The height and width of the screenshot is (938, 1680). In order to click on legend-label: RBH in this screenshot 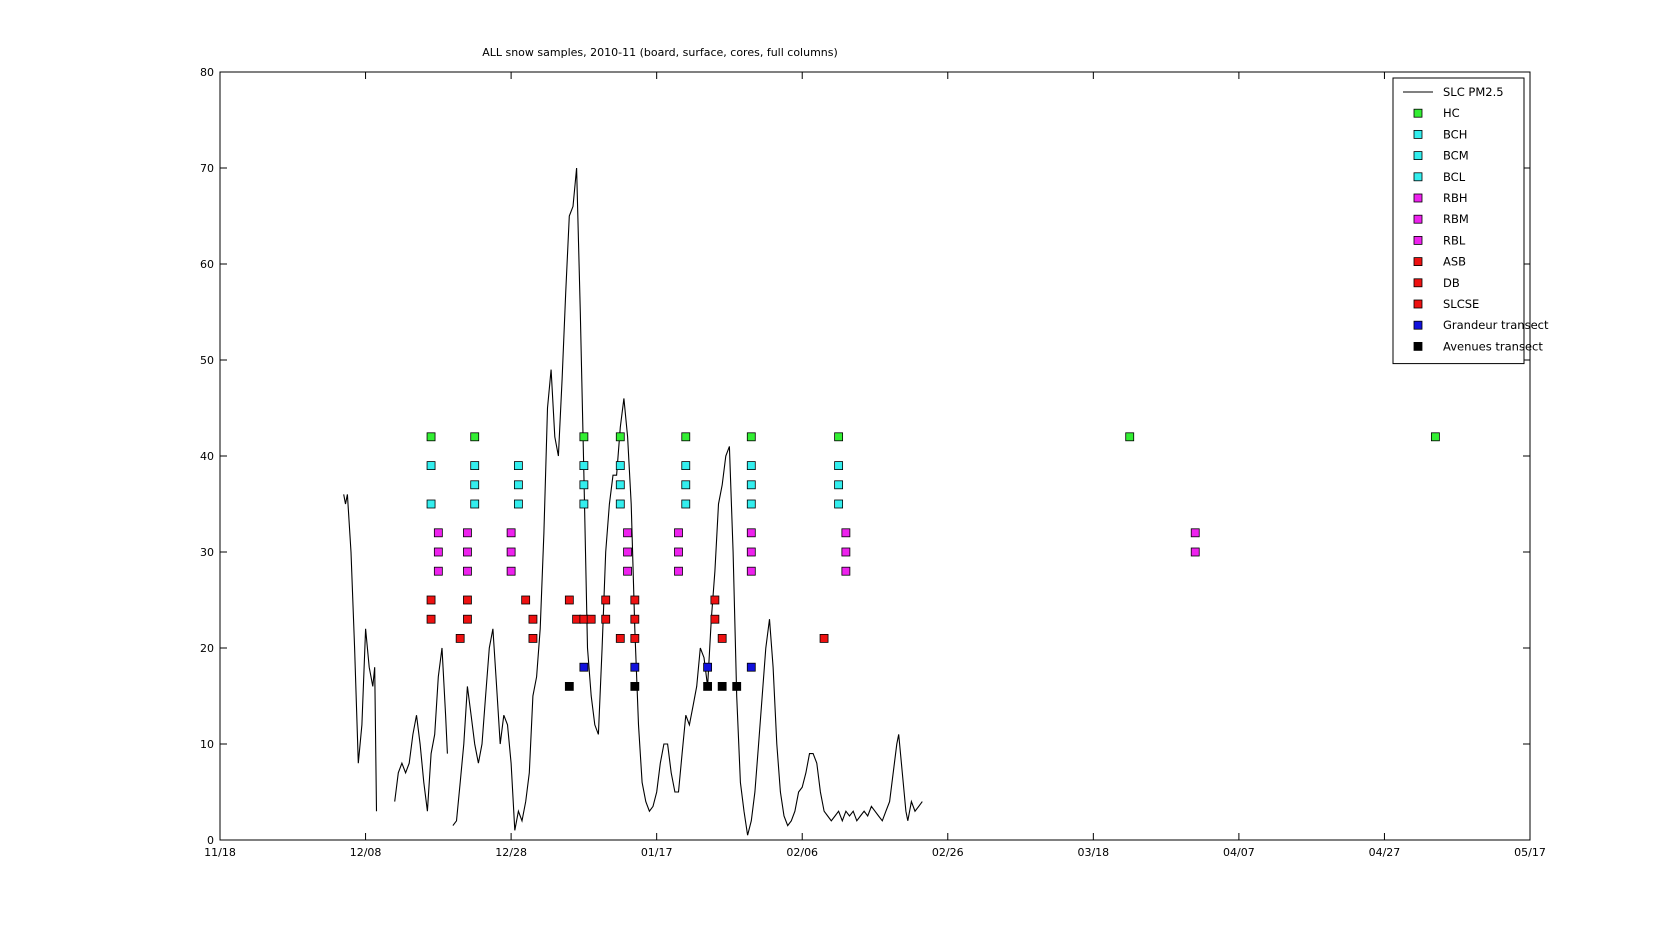, I will do `click(1455, 198)`.